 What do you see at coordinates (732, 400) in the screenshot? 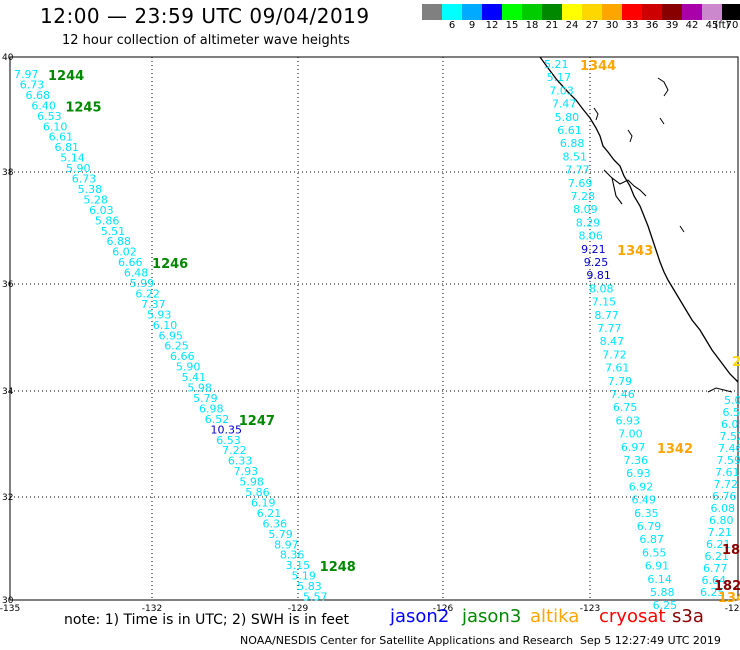
I see `wave-height-value: 5.0` at bounding box center [732, 400].